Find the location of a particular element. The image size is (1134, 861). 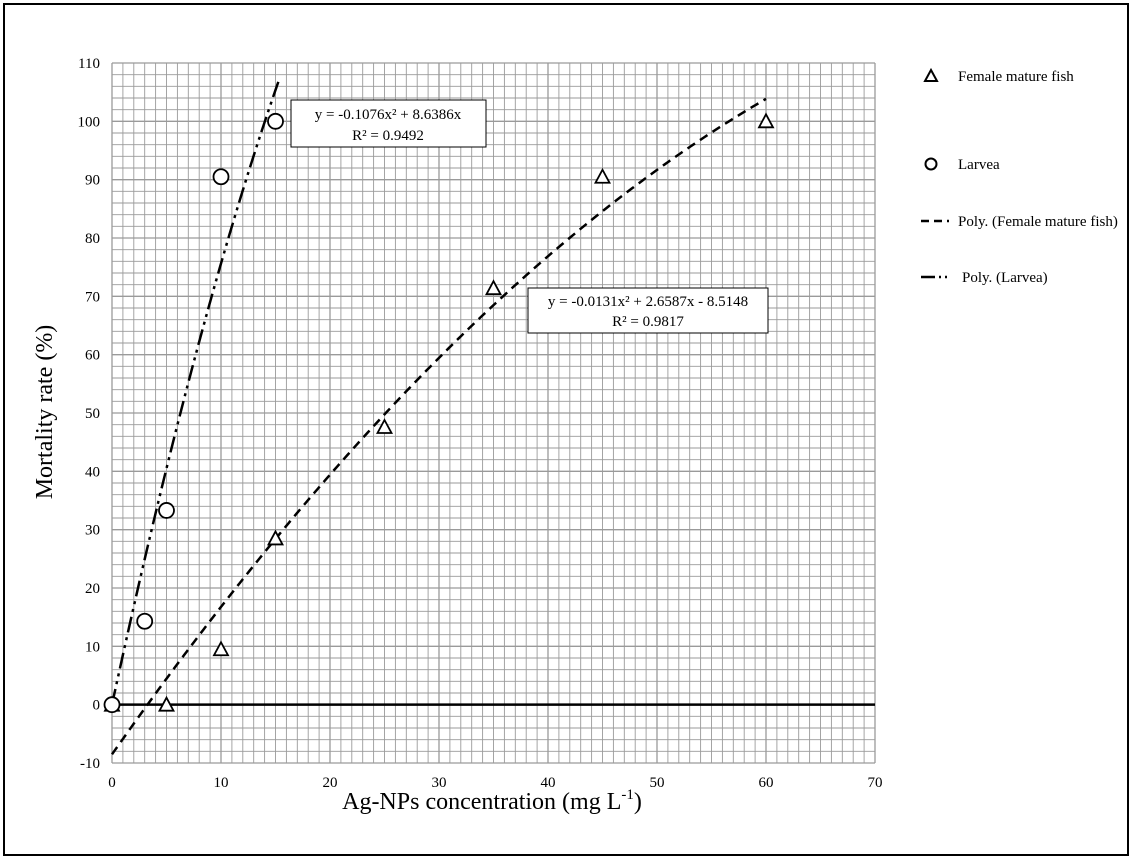

x-tick-label: 20 is located at coordinates (330, 783).